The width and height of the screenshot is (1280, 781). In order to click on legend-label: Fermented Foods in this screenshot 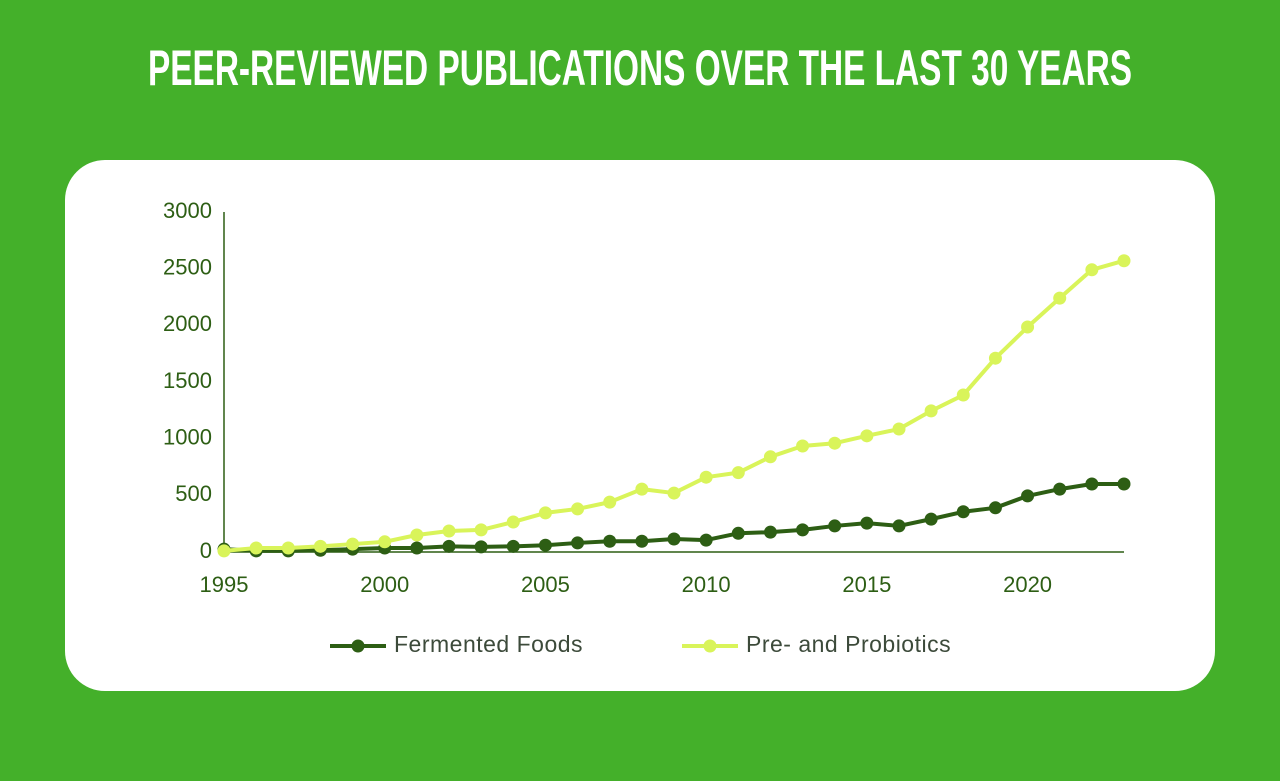, I will do `click(488, 644)`.